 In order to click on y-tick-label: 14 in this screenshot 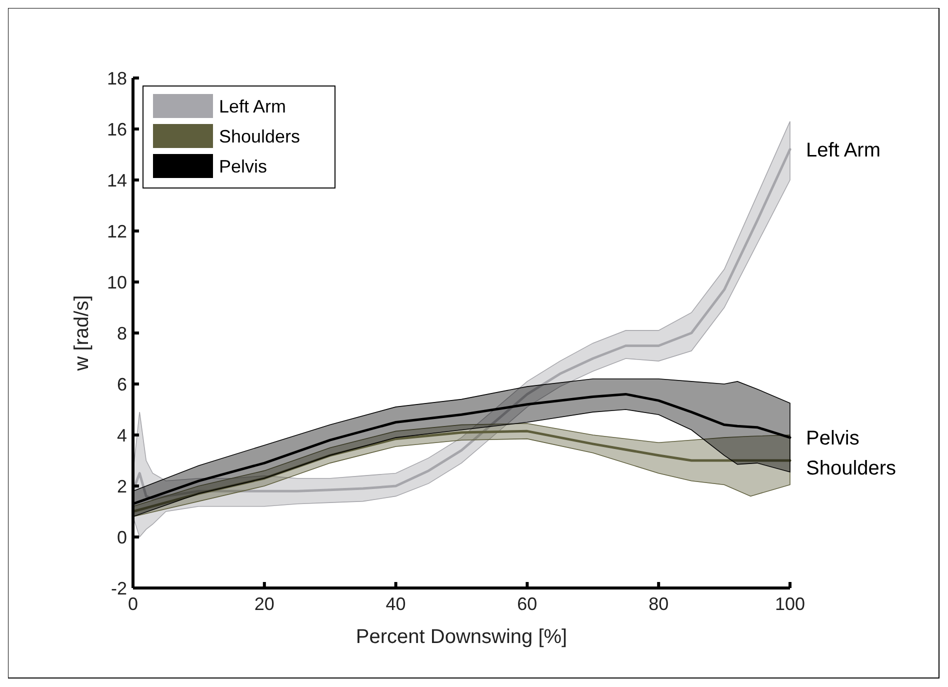, I will do `click(116, 180)`.